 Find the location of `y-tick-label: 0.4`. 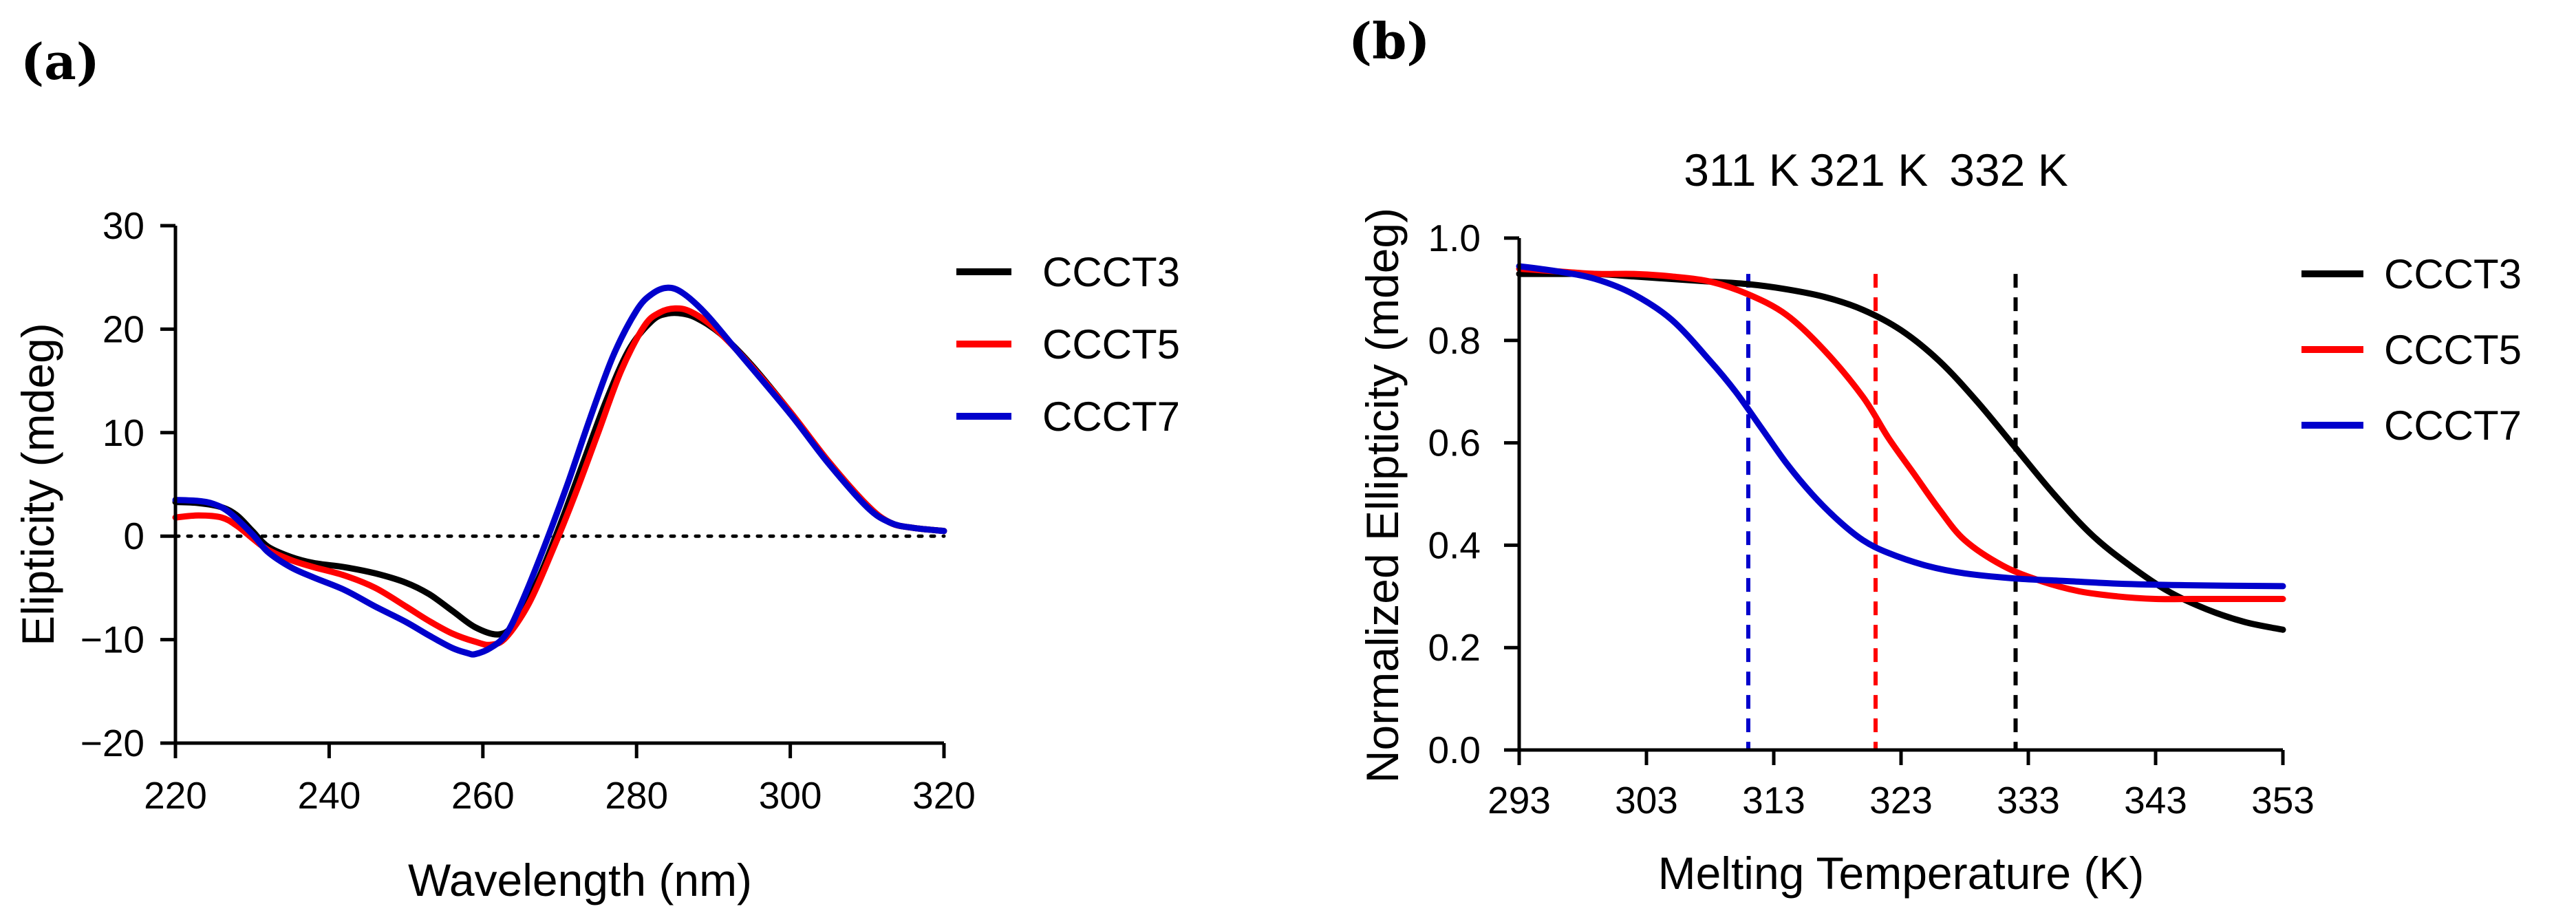

y-tick-label: 0.4 is located at coordinates (1455, 545).